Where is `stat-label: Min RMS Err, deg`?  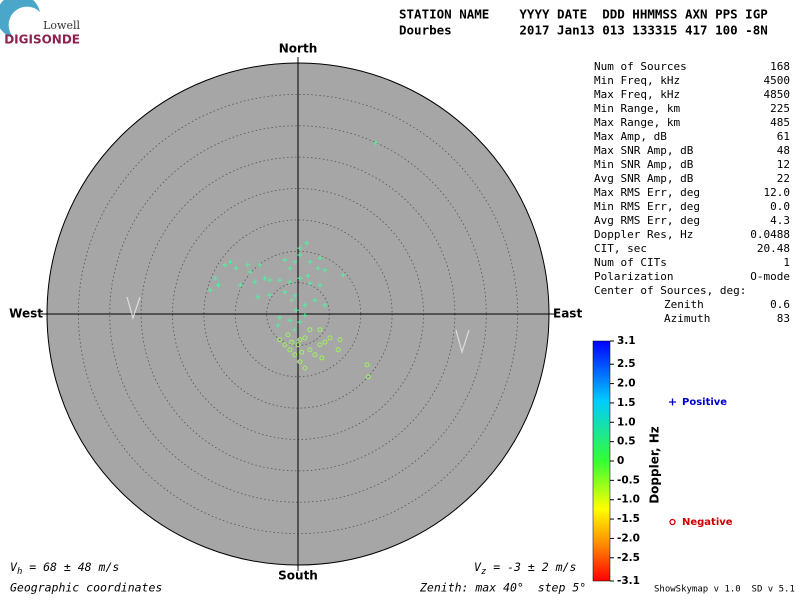 stat-label: Min RMS Err, deg is located at coordinates (647, 206).